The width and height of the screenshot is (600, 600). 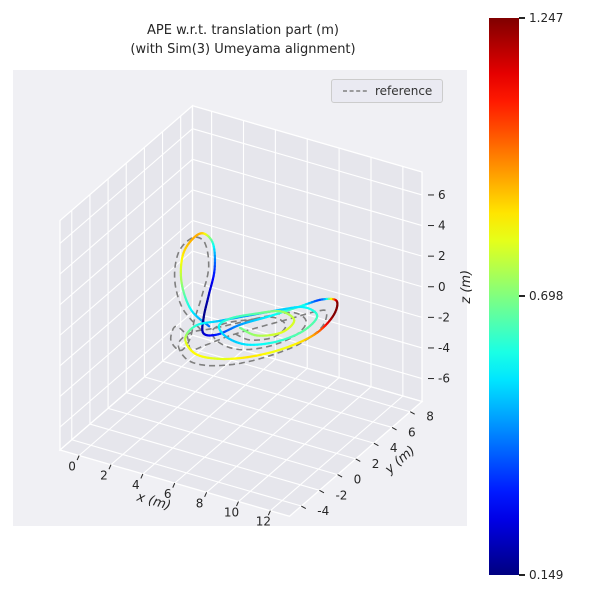 I want to click on x-tick-label: 0, so click(x=72, y=467).